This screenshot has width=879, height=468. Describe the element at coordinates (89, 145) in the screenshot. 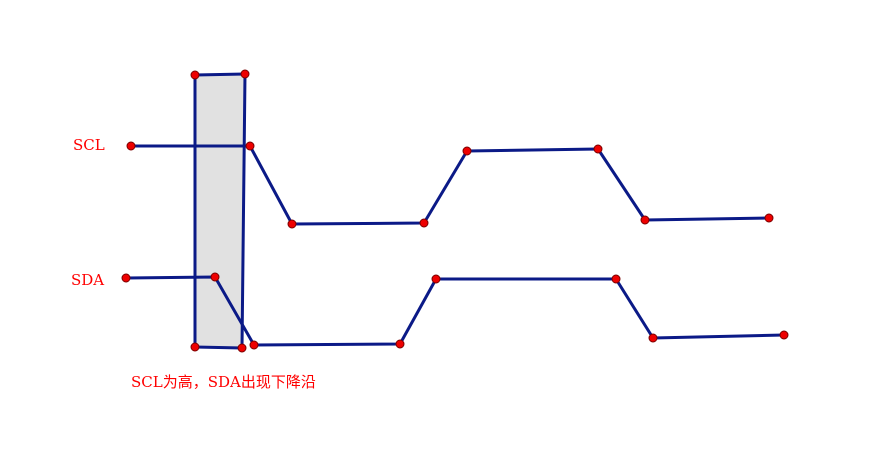

I see `scl-label: SCL` at that location.